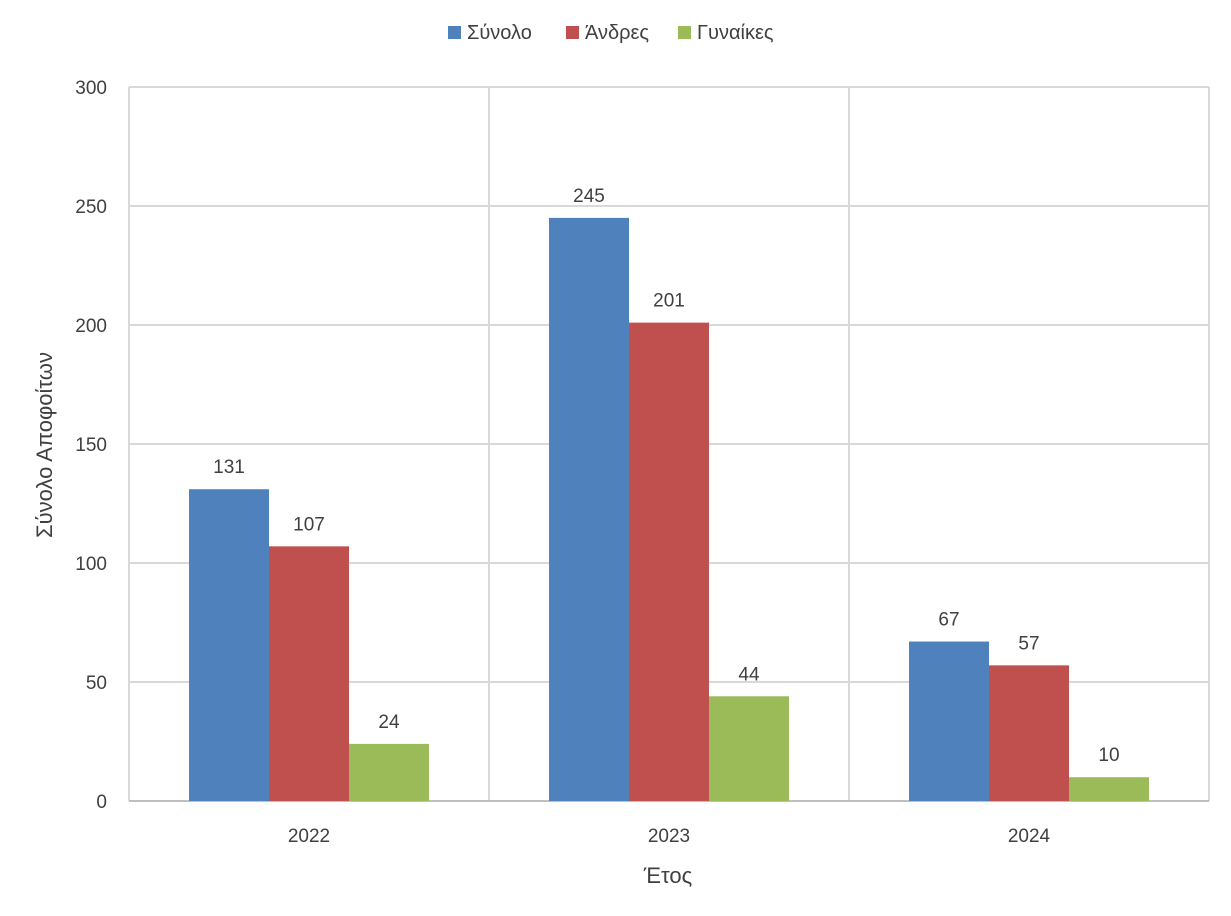  Describe the element at coordinates (948, 620) in the screenshot. I see `data-label: 67` at that location.